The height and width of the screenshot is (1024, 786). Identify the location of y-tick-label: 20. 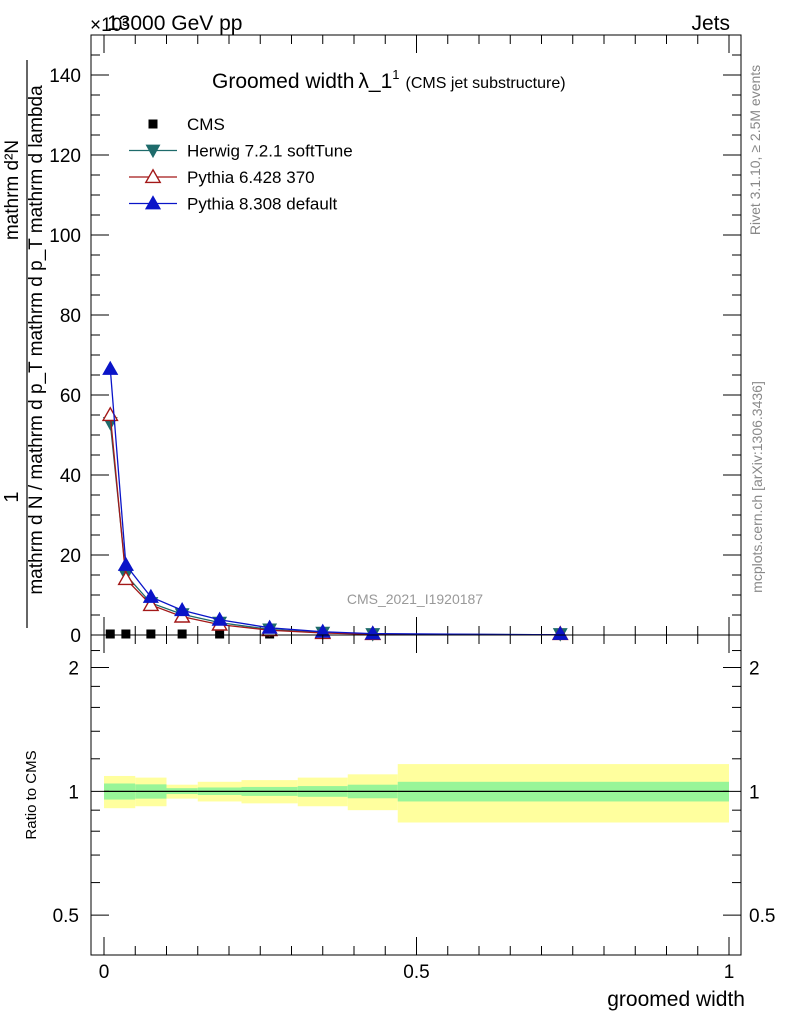
(70, 556).